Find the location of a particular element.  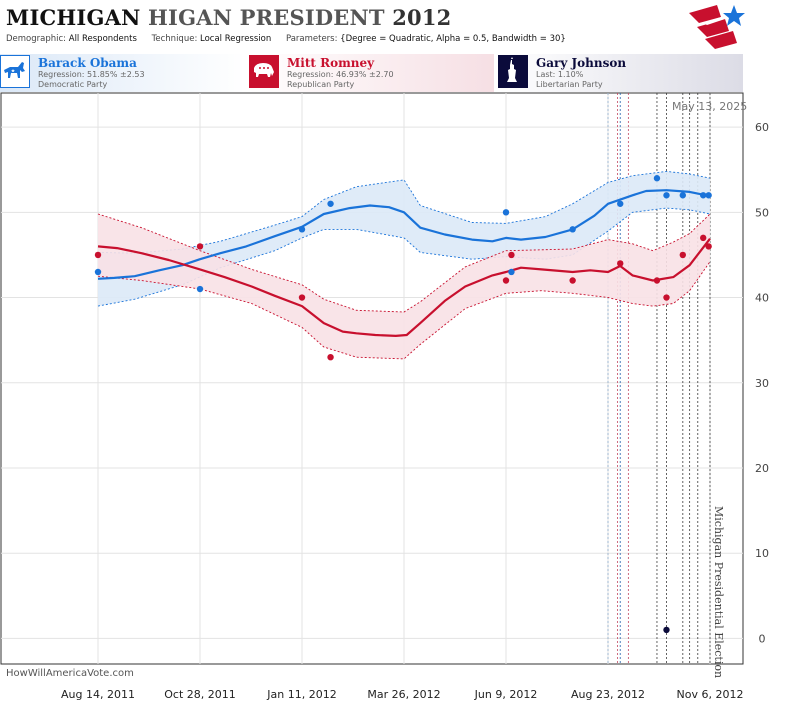

x-tick-label: Oct 28, 2011 is located at coordinates (200, 694).